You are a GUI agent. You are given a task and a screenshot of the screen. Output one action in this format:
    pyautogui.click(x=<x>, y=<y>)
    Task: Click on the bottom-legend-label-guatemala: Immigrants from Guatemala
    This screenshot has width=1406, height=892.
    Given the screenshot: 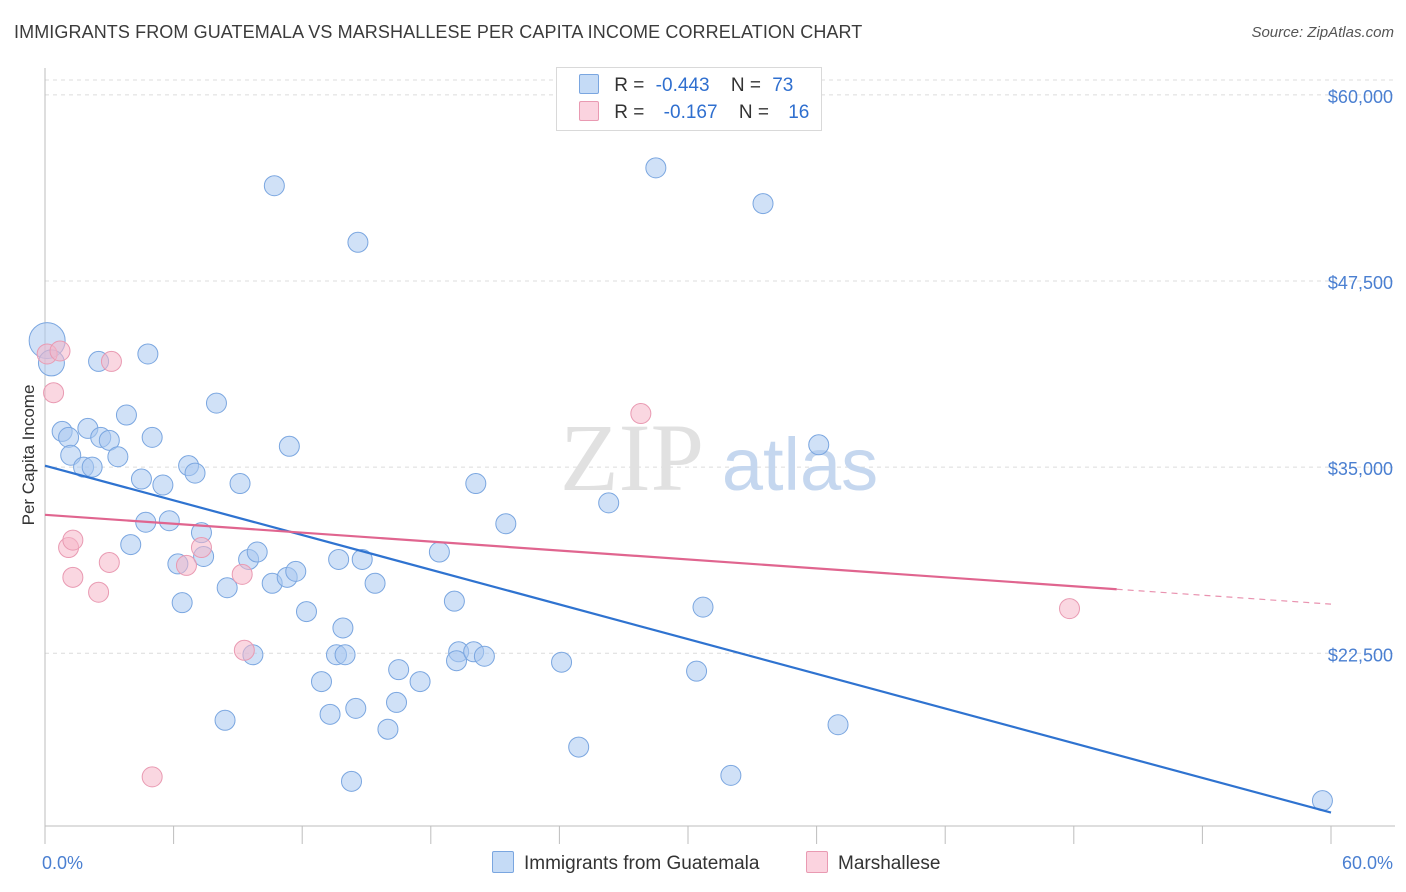 What is the action you would take?
    pyautogui.click(x=642, y=863)
    